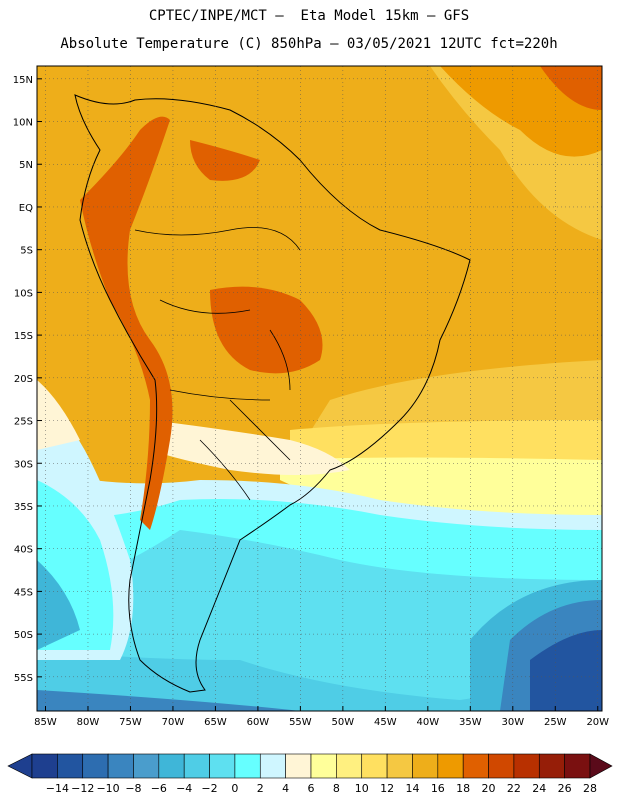  Describe the element at coordinates (133, 788) in the screenshot. I see `colorbar-label: −8` at that location.